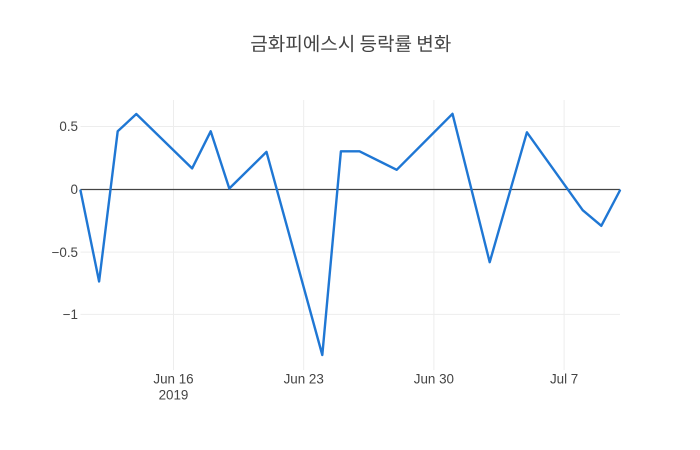  Describe the element at coordinates (74, 189) in the screenshot. I see `svg-text: 0` at that location.